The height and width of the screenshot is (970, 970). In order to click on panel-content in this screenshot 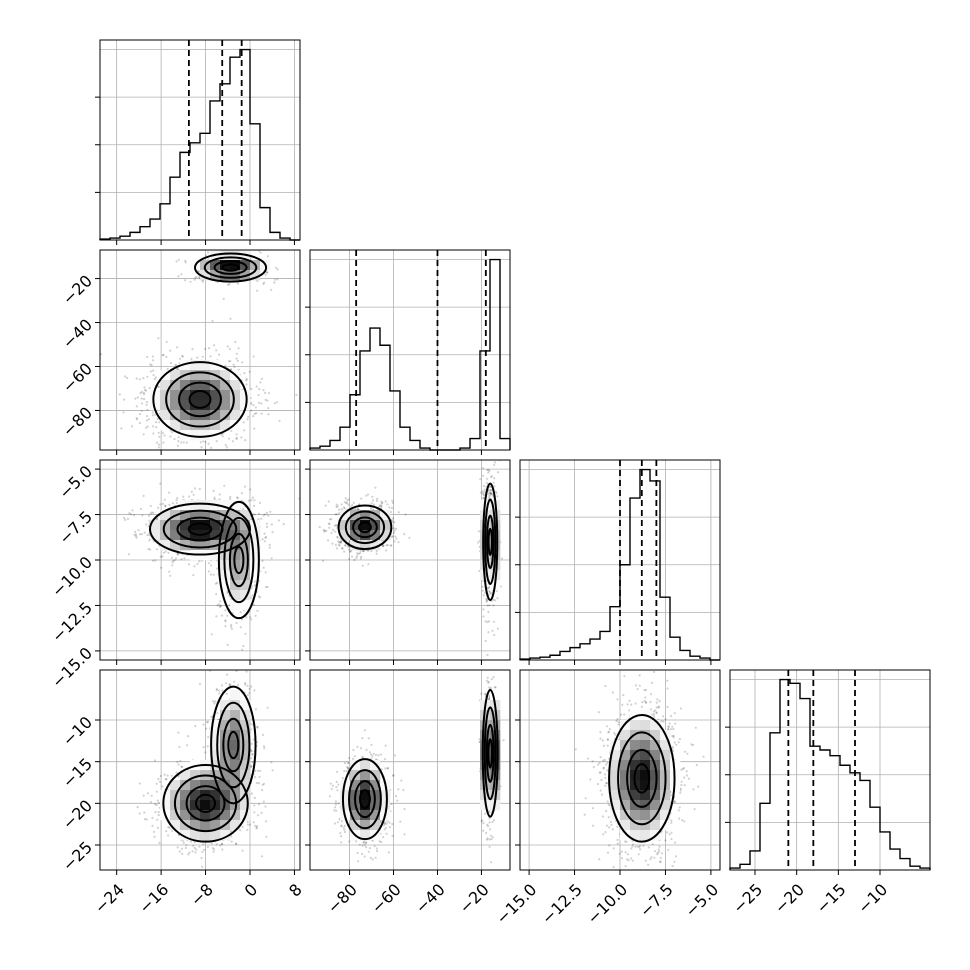, I will do `click(200, 560)`.